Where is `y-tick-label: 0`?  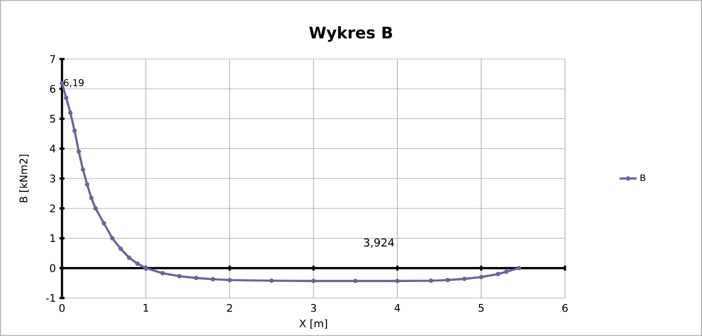 y-tick-label: 0 is located at coordinates (53, 268).